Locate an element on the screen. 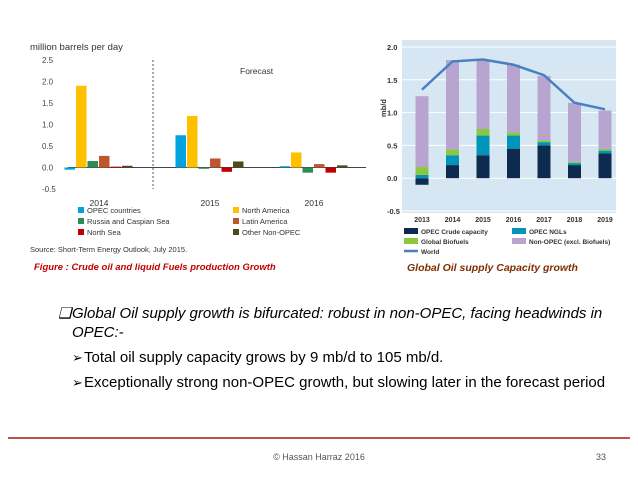  y-tick-label: 0.5 is located at coordinates (392, 145).